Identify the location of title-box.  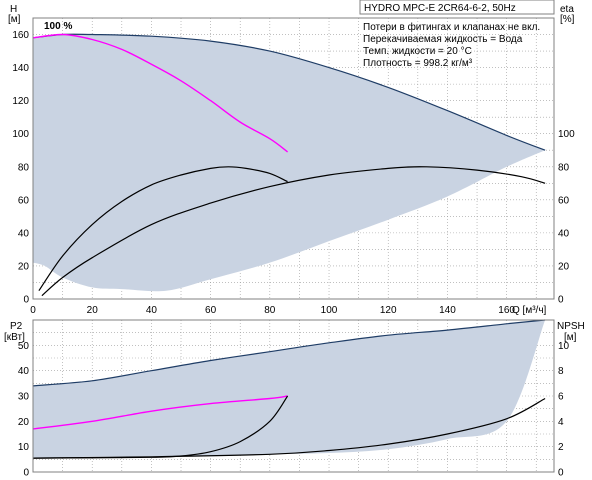
(457, 7).